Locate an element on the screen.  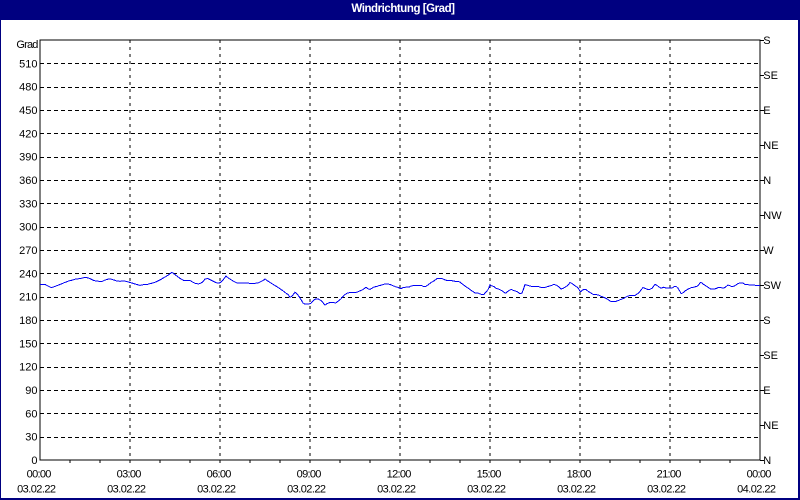
svg-text: 21:00 is located at coordinates (669, 475).